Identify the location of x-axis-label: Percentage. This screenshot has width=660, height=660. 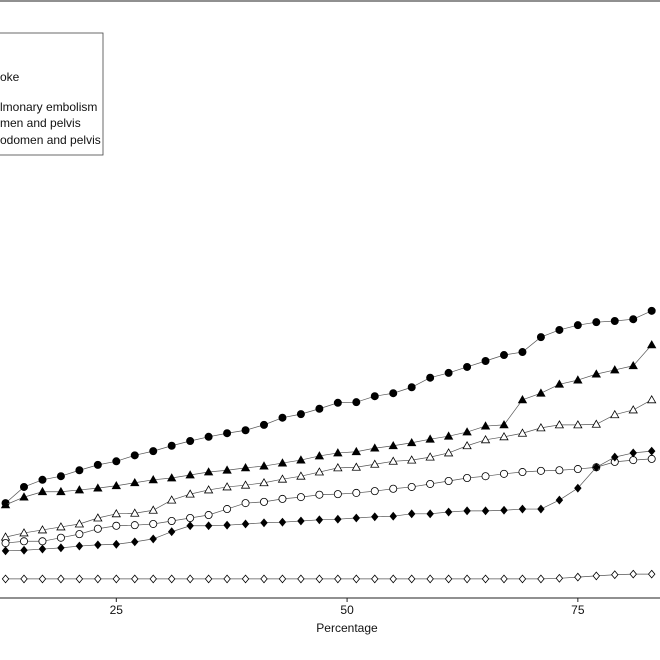
(347, 628).